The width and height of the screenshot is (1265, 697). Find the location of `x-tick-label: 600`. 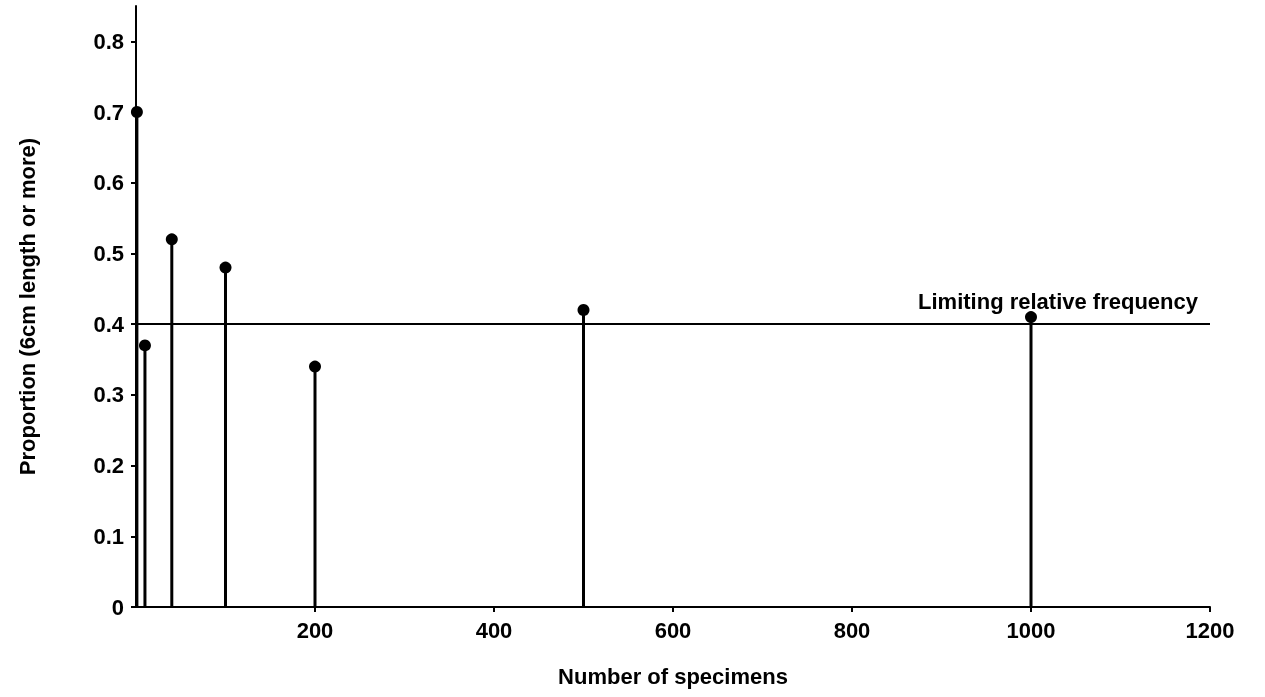

x-tick-label: 600 is located at coordinates (673, 630).